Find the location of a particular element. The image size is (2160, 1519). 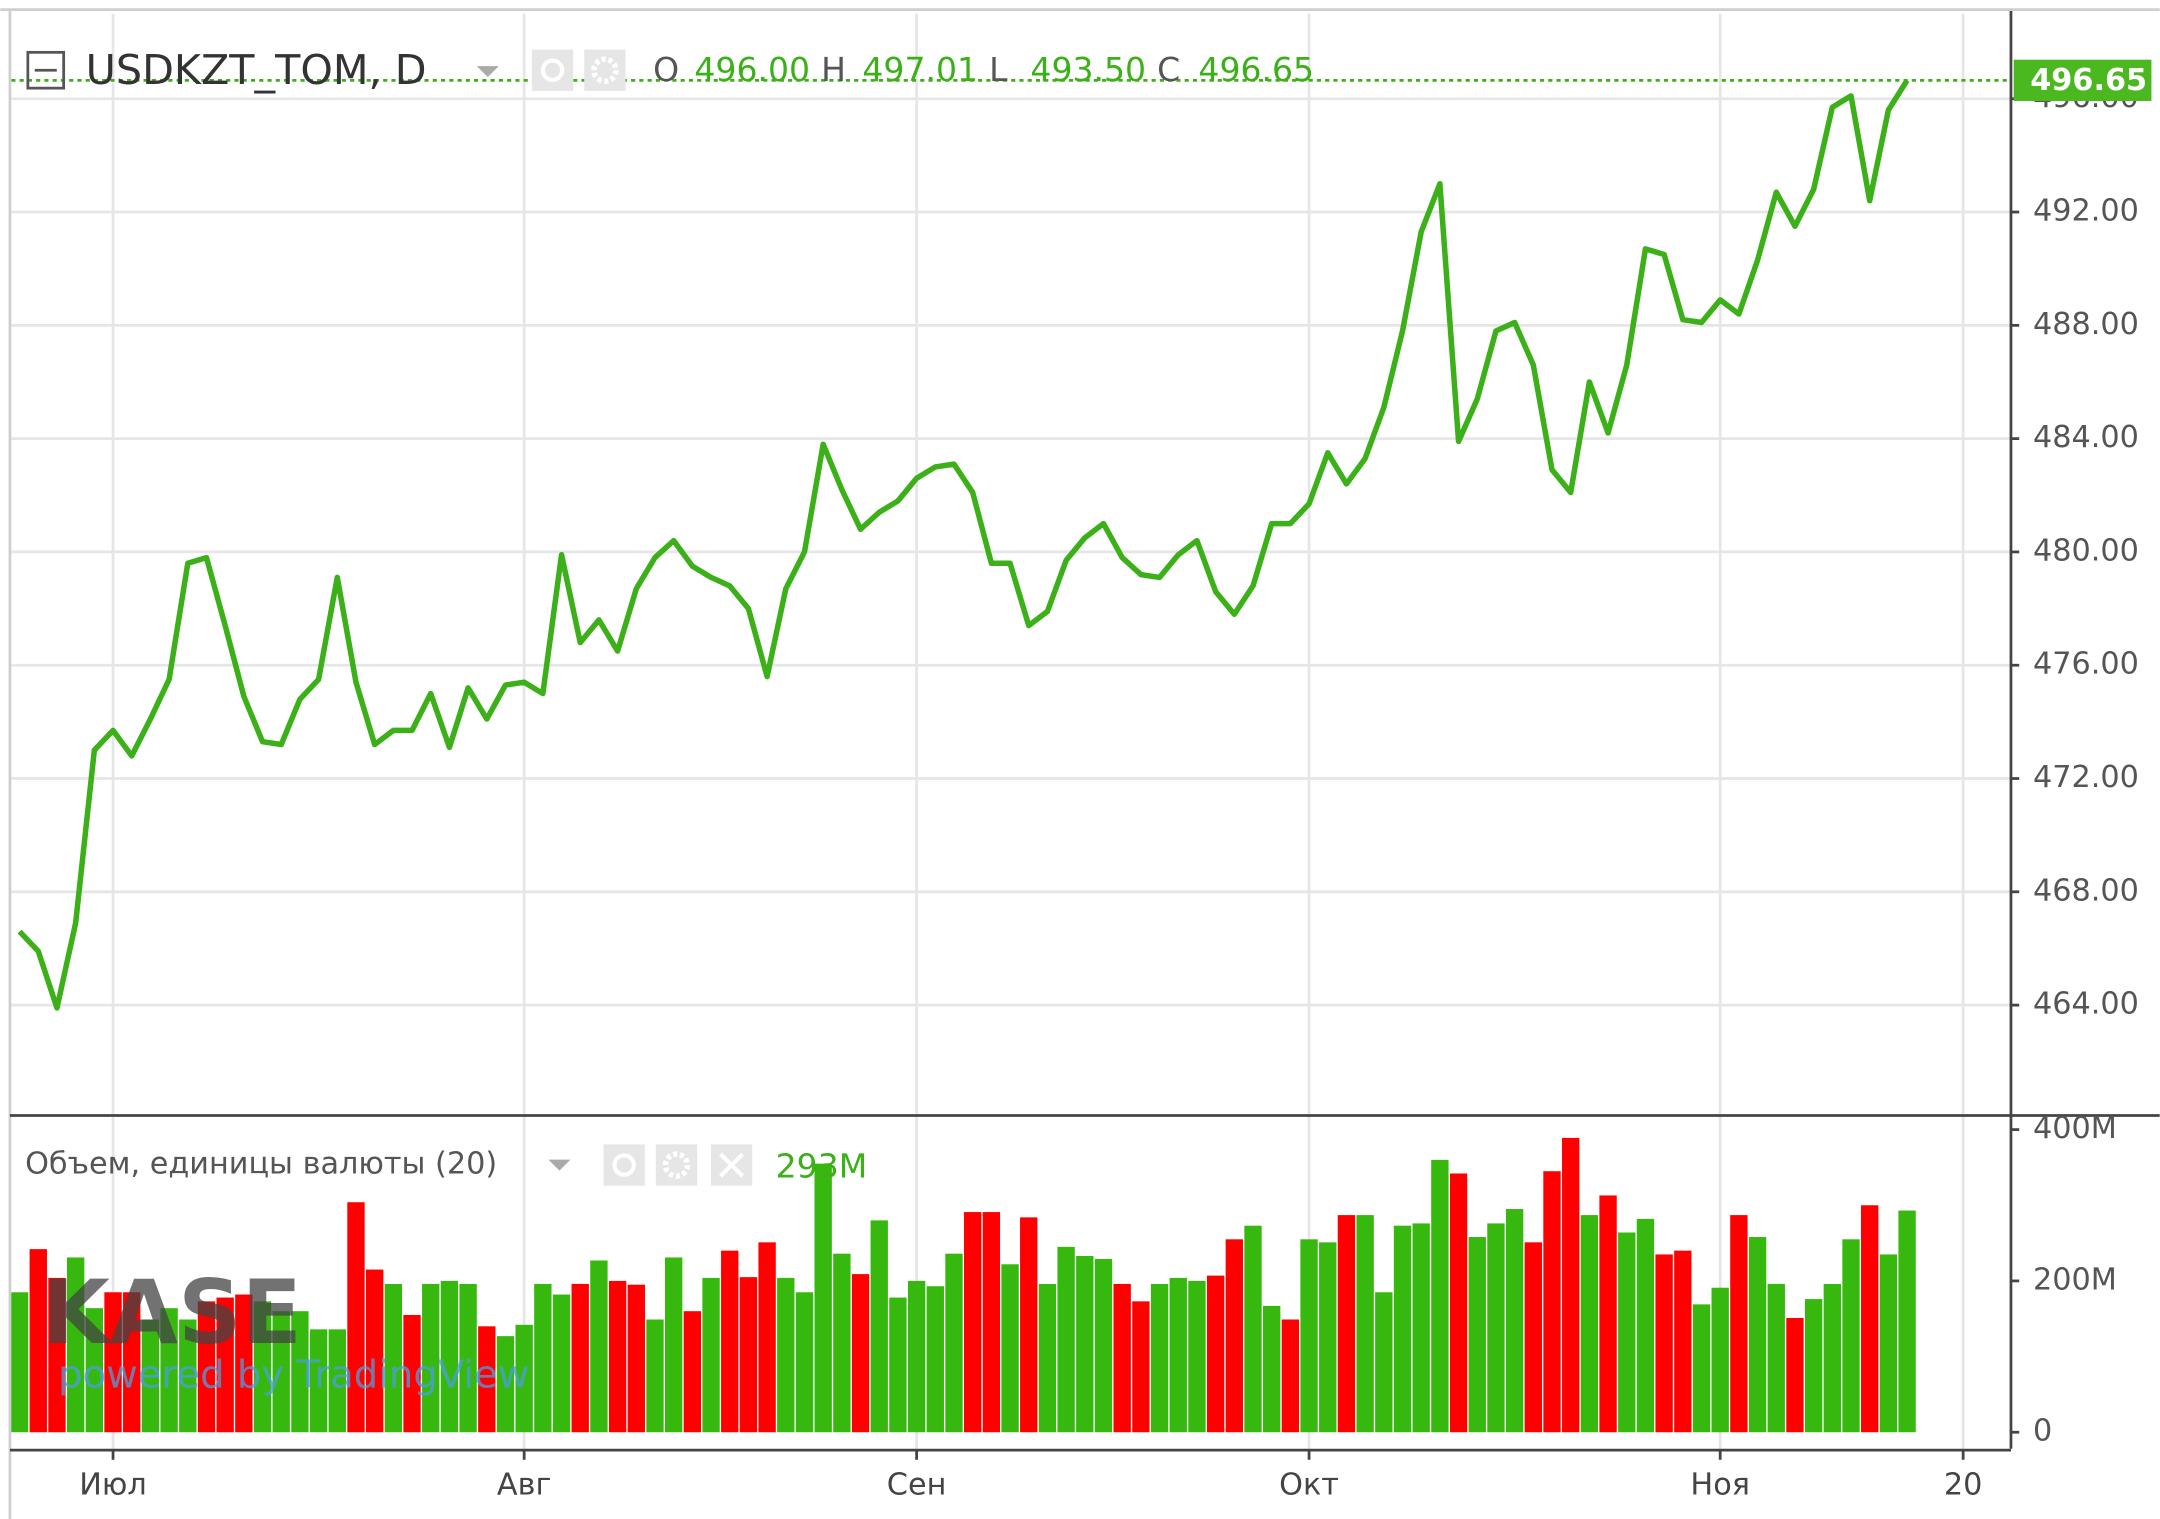

gear-icon is located at coordinates (605, 70).